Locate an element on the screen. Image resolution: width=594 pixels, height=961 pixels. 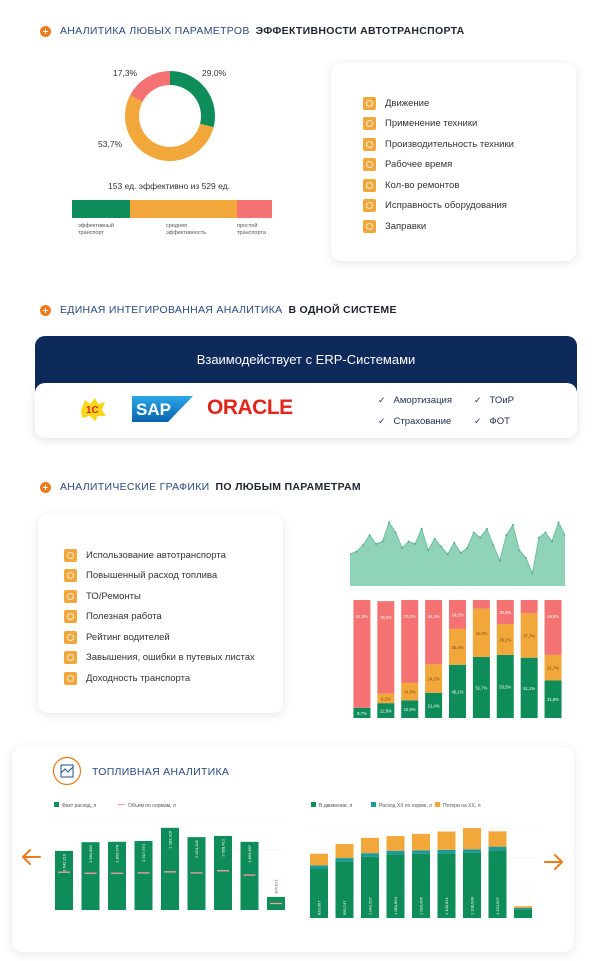
stack-bar-label: 26,2% is located at coordinates (505, 639).